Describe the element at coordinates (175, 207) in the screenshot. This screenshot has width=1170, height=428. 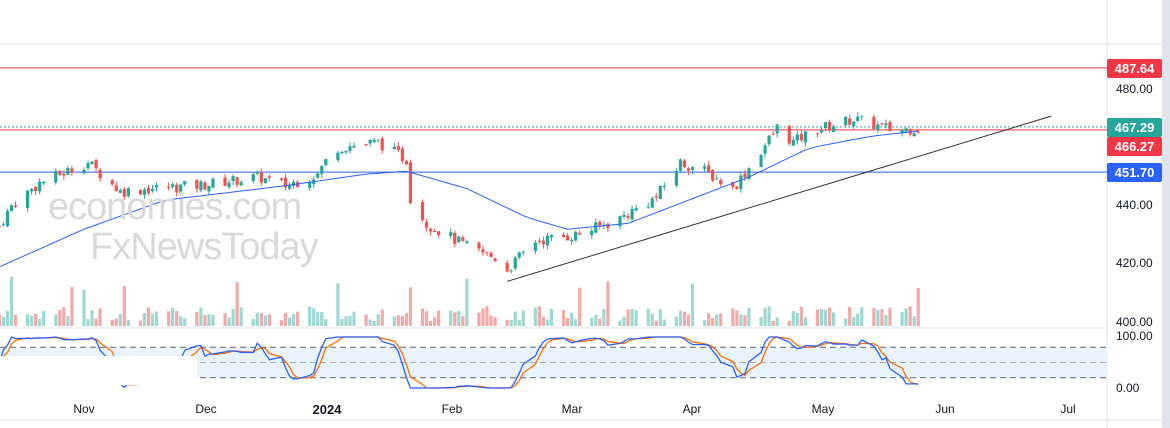
I see `watermark-economies: economies.com` at that location.